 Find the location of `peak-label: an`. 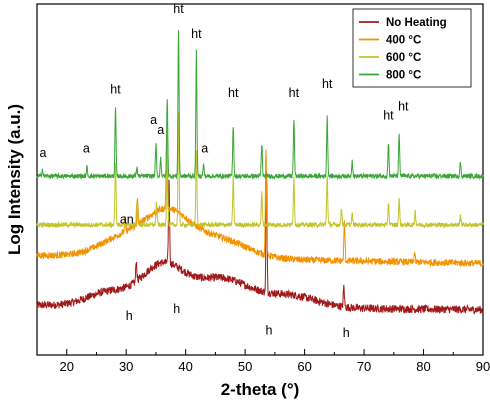

peak-label: an is located at coordinates (127, 220).